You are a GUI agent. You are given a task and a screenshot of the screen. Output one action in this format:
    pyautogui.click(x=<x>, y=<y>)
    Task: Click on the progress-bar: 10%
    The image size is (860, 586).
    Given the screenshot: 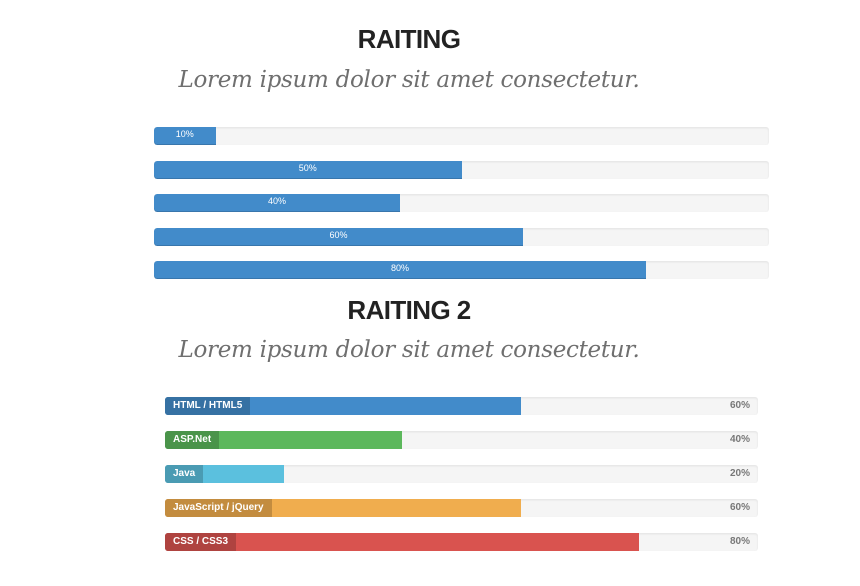 What is the action you would take?
    pyautogui.click(x=461, y=136)
    